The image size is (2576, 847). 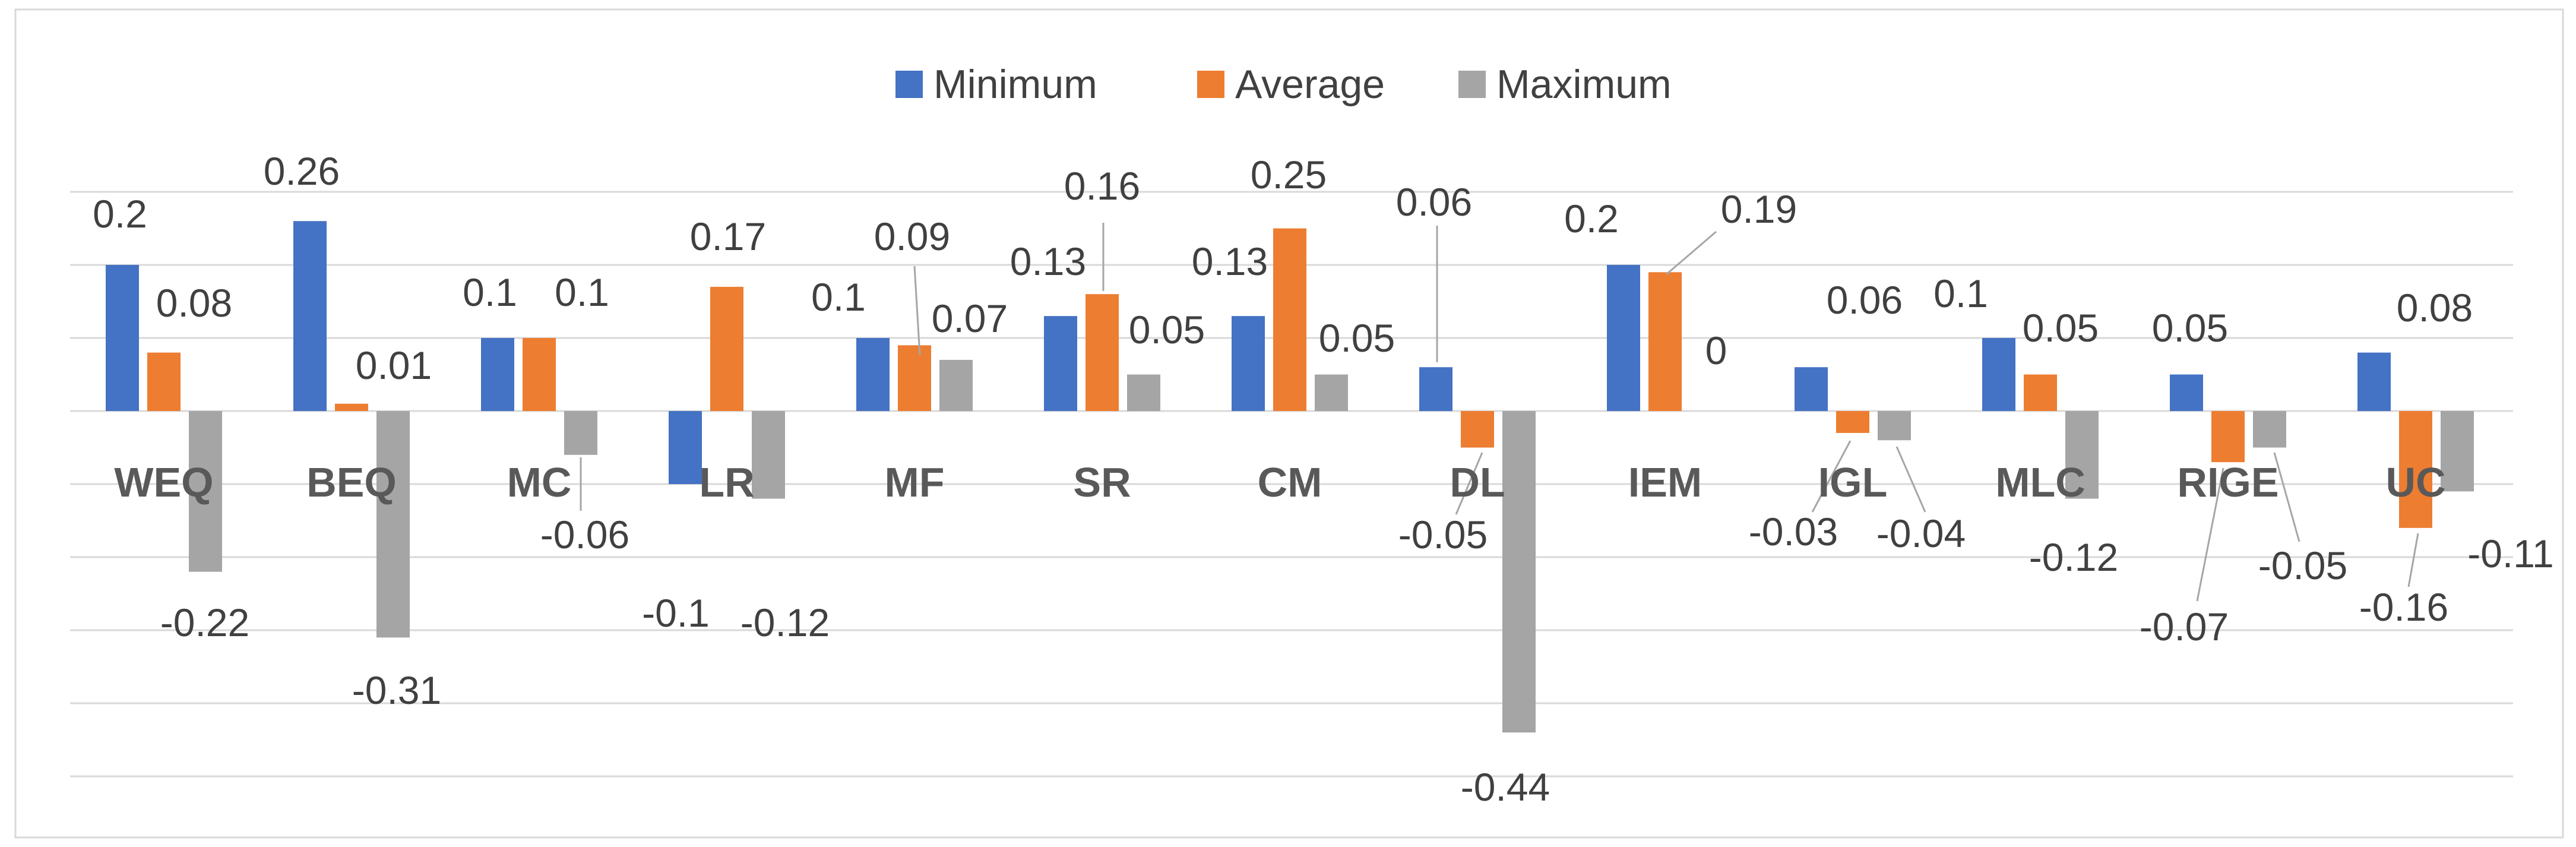 What do you see at coordinates (909, 84) in the screenshot?
I see `legend-swatch-minimum` at bounding box center [909, 84].